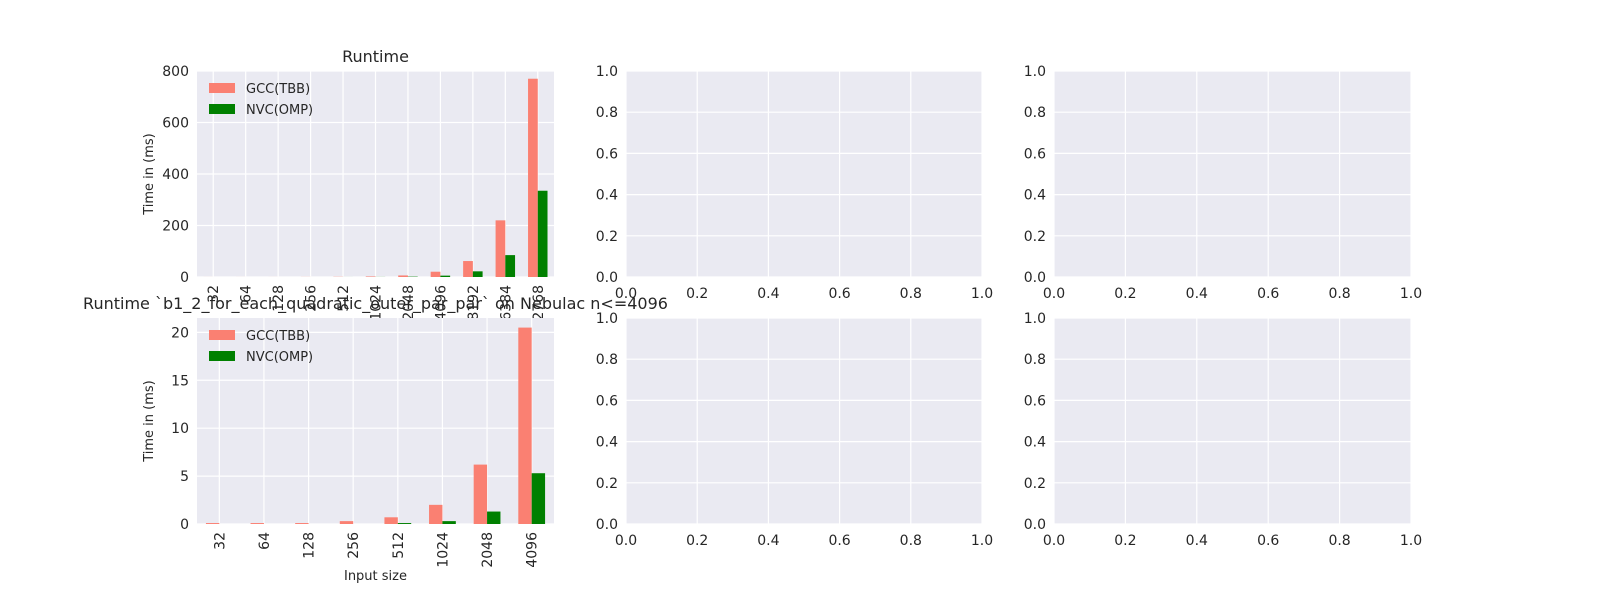 The image size is (1600, 600). What do you see at coordinates (409, 303) in the screenshot?
I see `x-tick-label: 2048` at bounding box center [409, 303].